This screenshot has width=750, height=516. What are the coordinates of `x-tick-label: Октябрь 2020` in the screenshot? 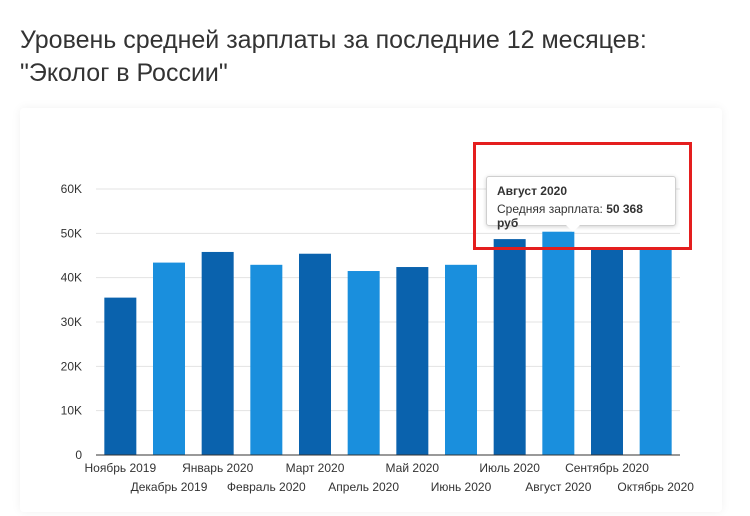 It's located at (655, 487).